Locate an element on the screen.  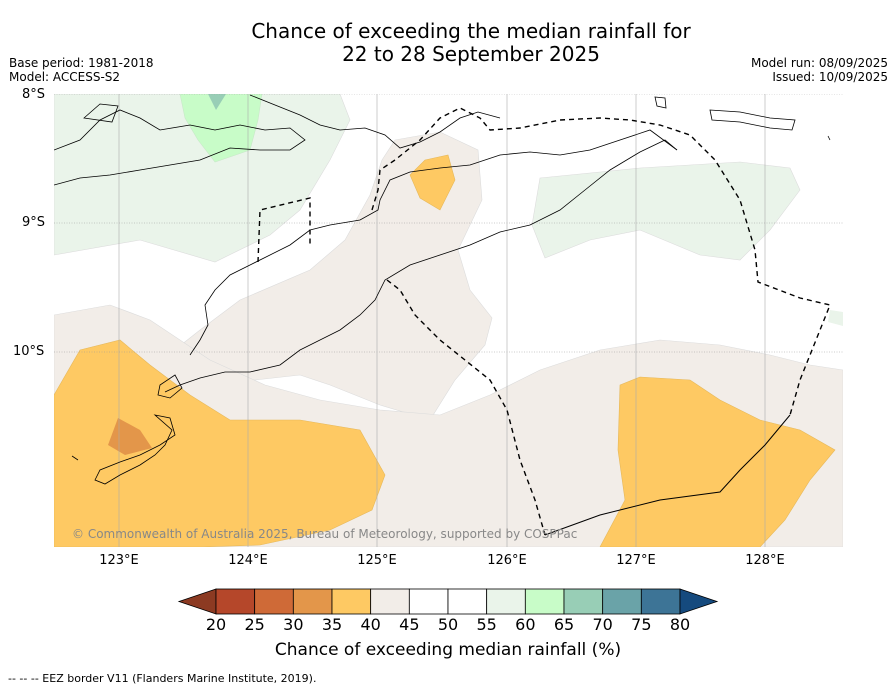
contour-55-60-east-edge is located at coordinates (835, 318).